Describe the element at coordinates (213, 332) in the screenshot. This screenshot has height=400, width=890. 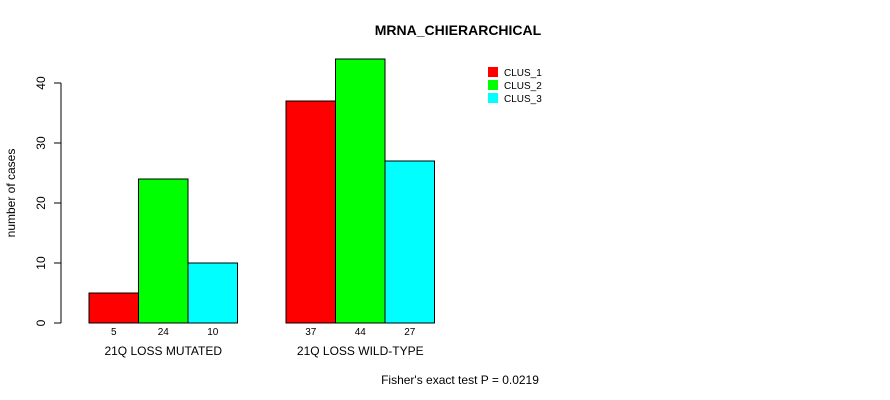
I see `bar-value-label: 10` at that location.